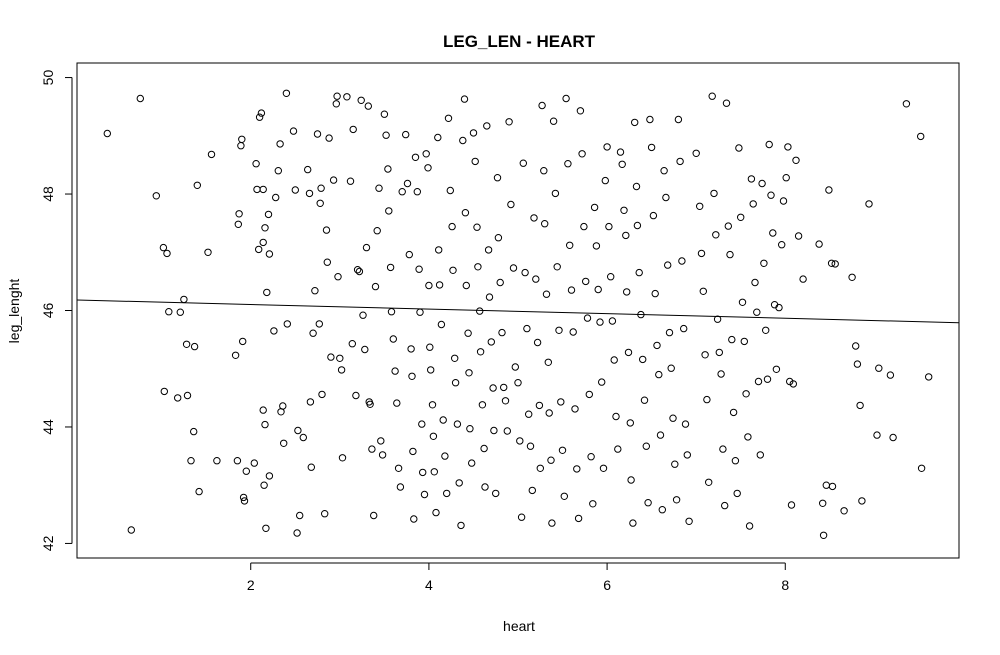 The height and width of the screenshot is (655, 1000). I want to click on x-tick-label: 4, so click(429, 585).